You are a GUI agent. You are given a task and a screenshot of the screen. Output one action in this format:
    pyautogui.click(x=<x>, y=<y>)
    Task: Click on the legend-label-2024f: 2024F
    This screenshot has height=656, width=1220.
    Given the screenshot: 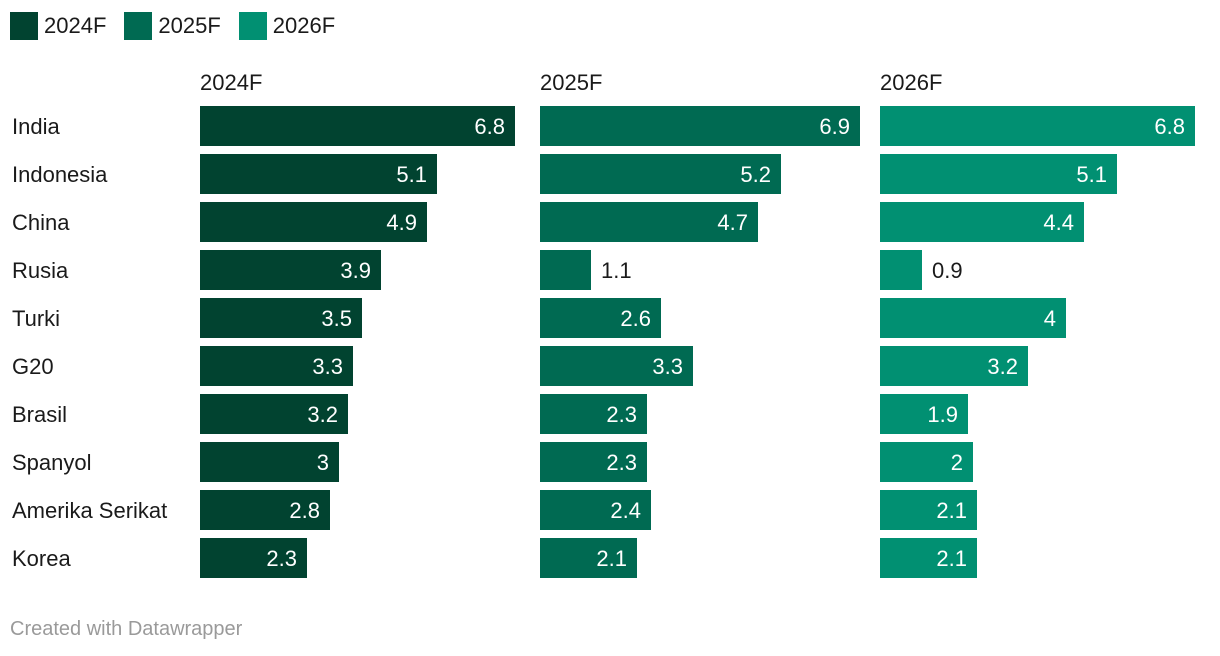 What is the action you would take?
    pyautogui.click(x=75, y=25)
    